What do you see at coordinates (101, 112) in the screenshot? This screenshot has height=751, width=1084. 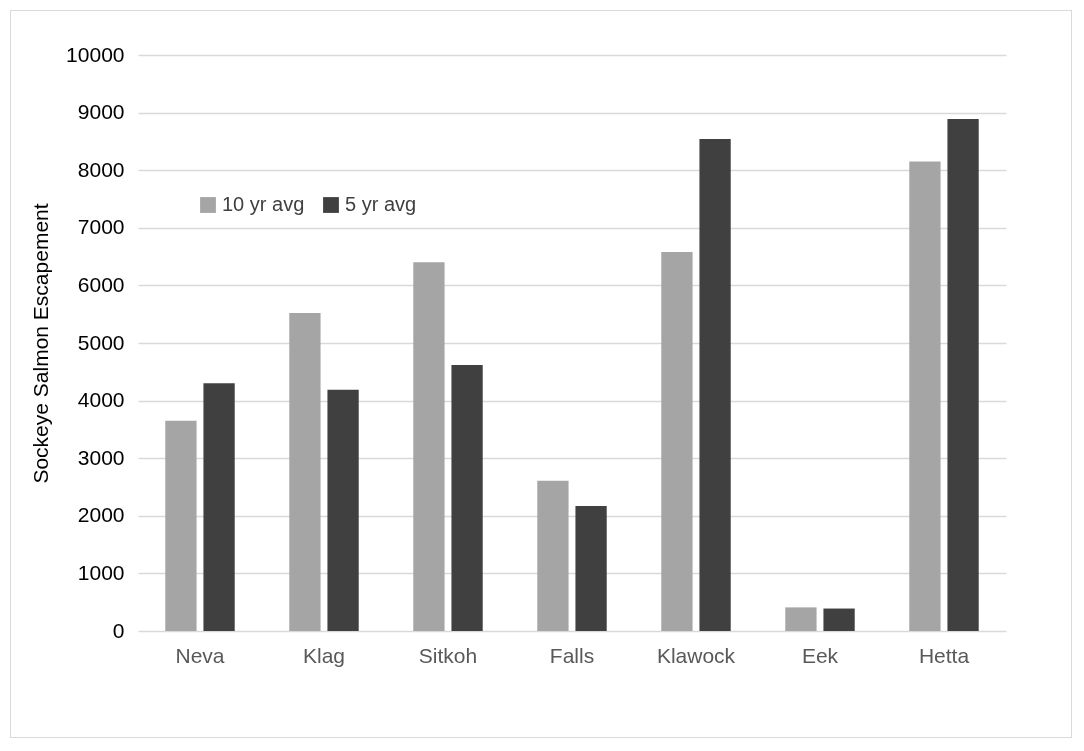 I see `y-tick-label: 9000` at bounding box center [101, 112].